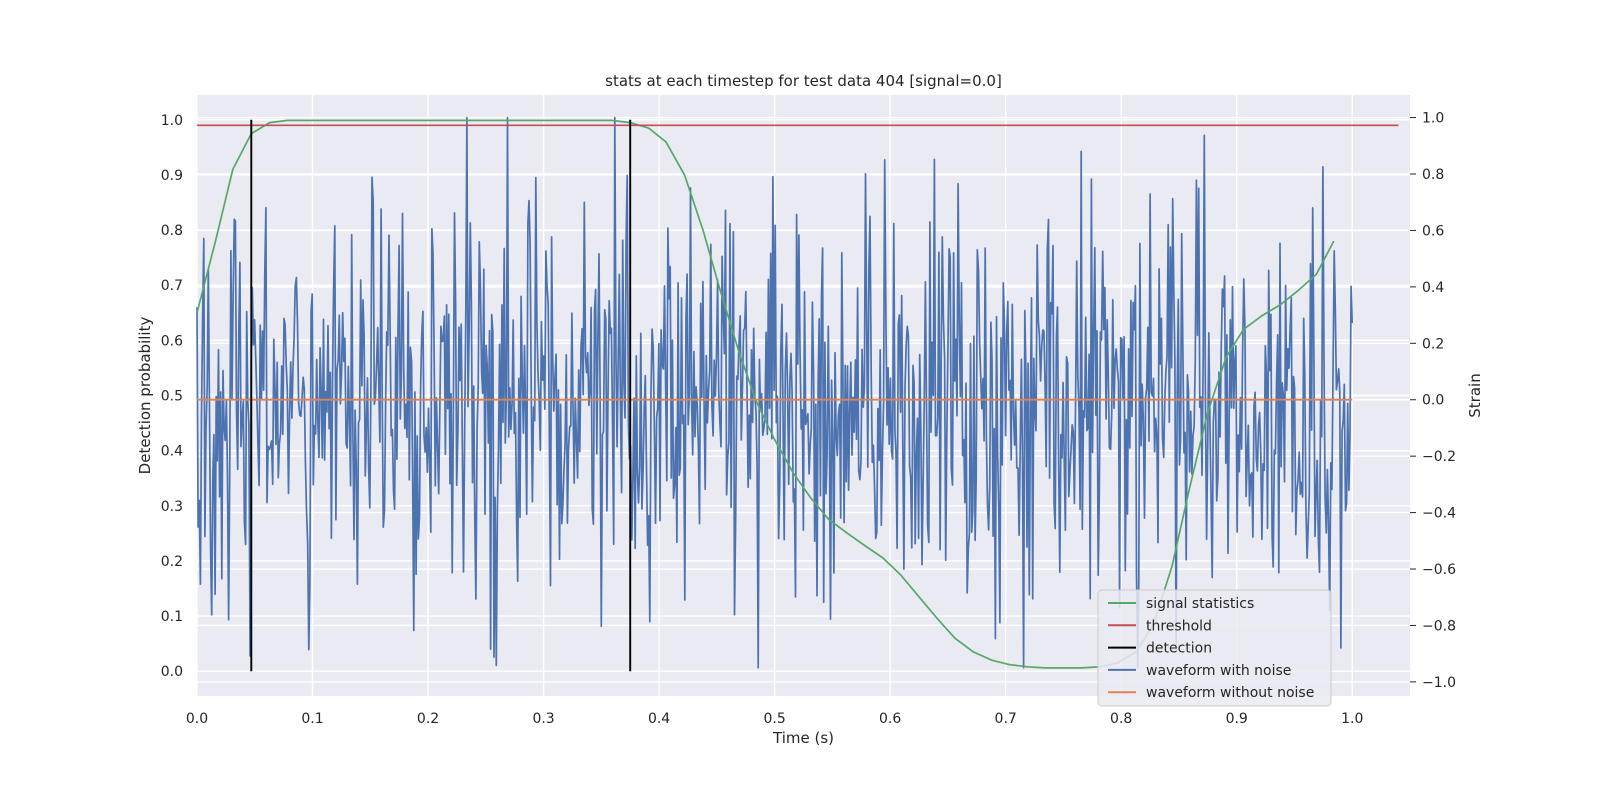 Image resolution: width=1600 pixels, height=800 pixels. What do you see at coordinates (145, 396) in the screenshot?
I see `y-axis-label: Detection probability` at bounding box center [145, 396].